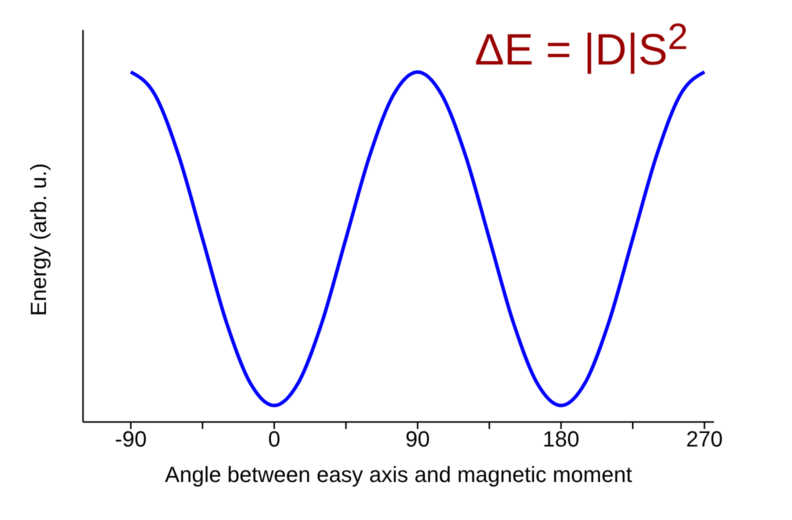  Describe the element at coordinates (417, 439) in the screenshot. I see `x-tick-label: 90` at that location.